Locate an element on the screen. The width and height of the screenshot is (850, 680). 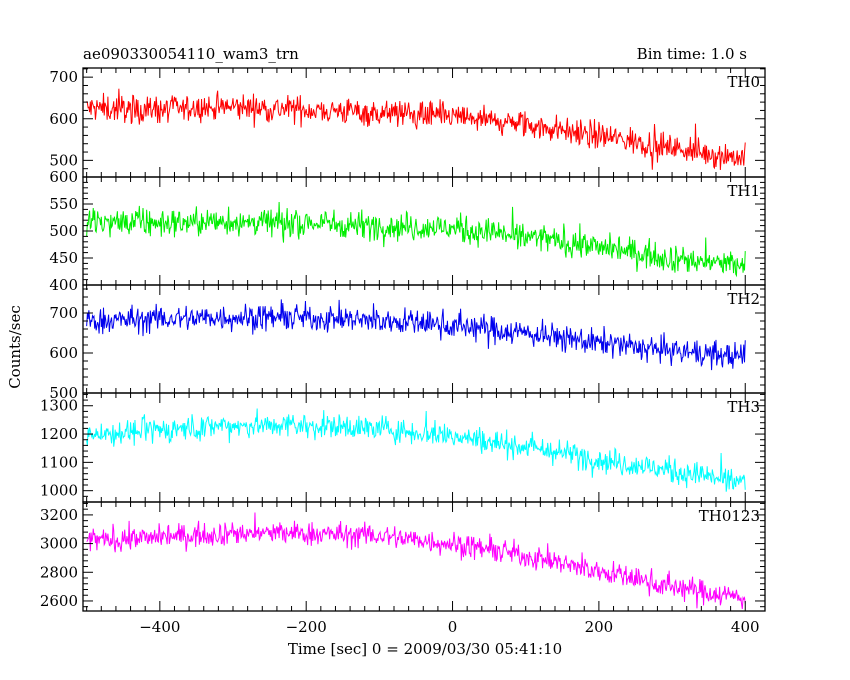
x-tick-label: 200 is located at coordinates (599, 627).